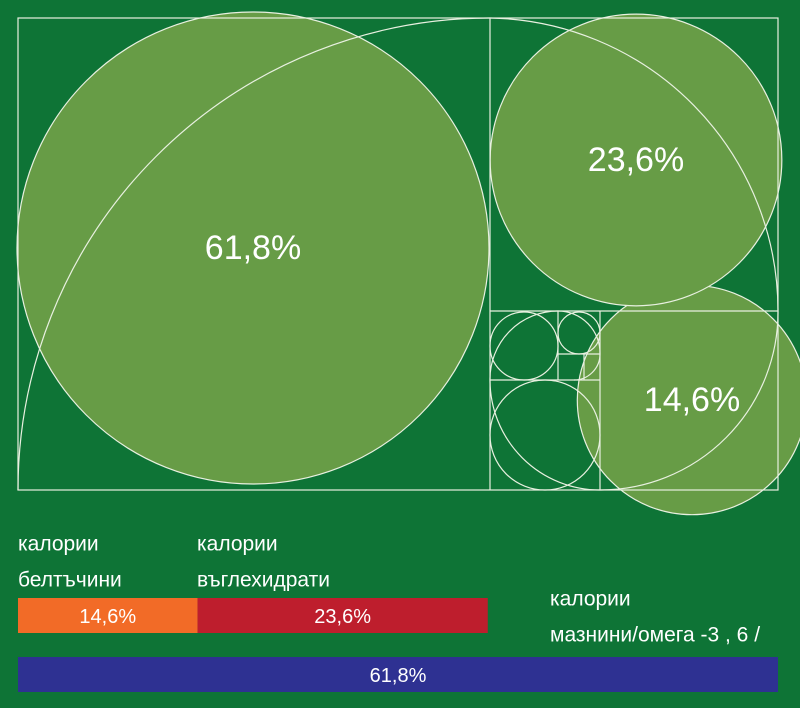  I want to click on bar-label: 14,6%, so click(107, 617).